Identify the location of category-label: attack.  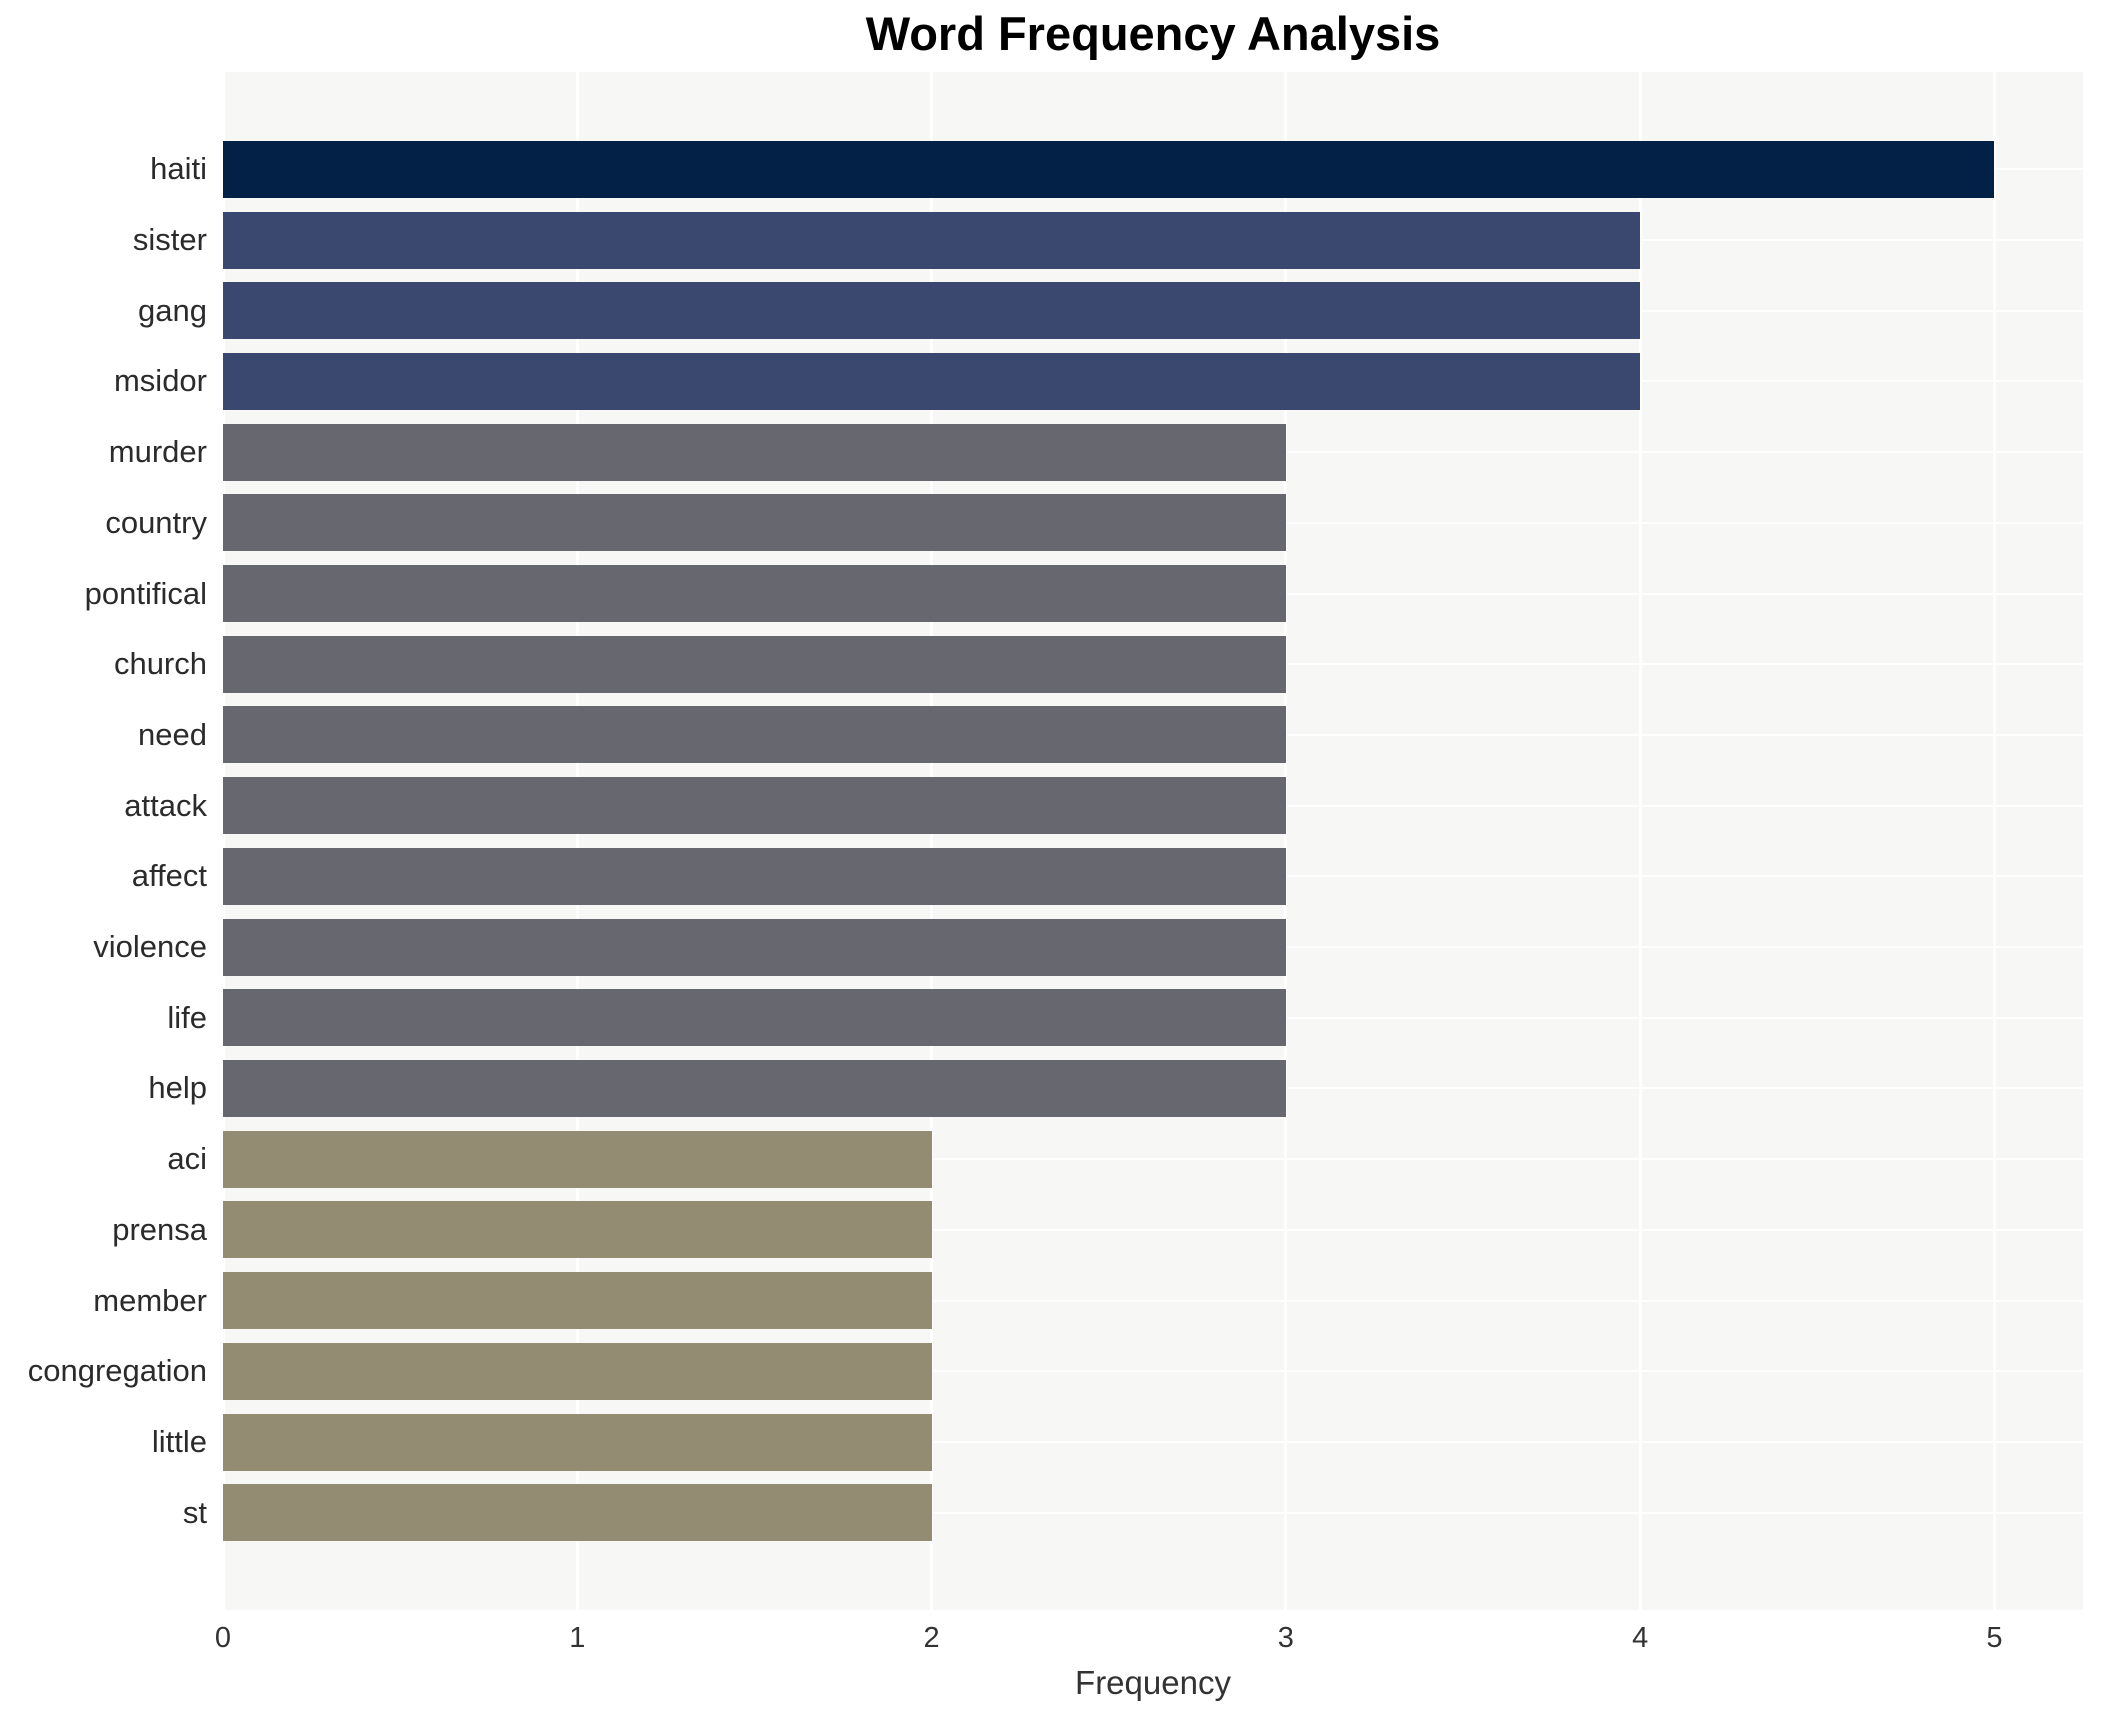
(165, 805).